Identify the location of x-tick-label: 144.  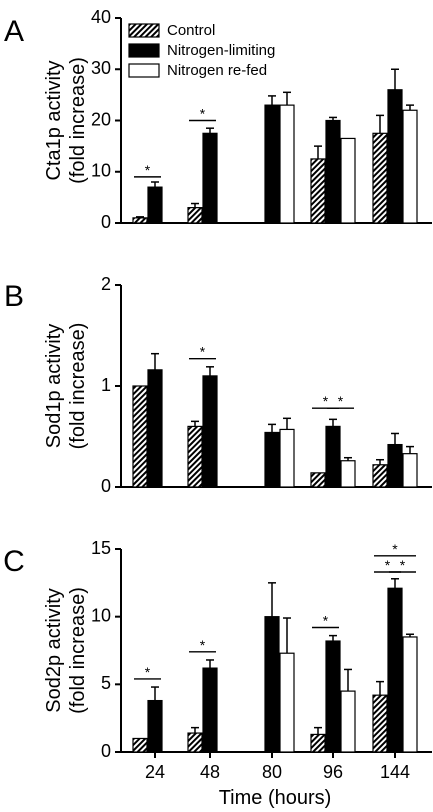
(395, 772).